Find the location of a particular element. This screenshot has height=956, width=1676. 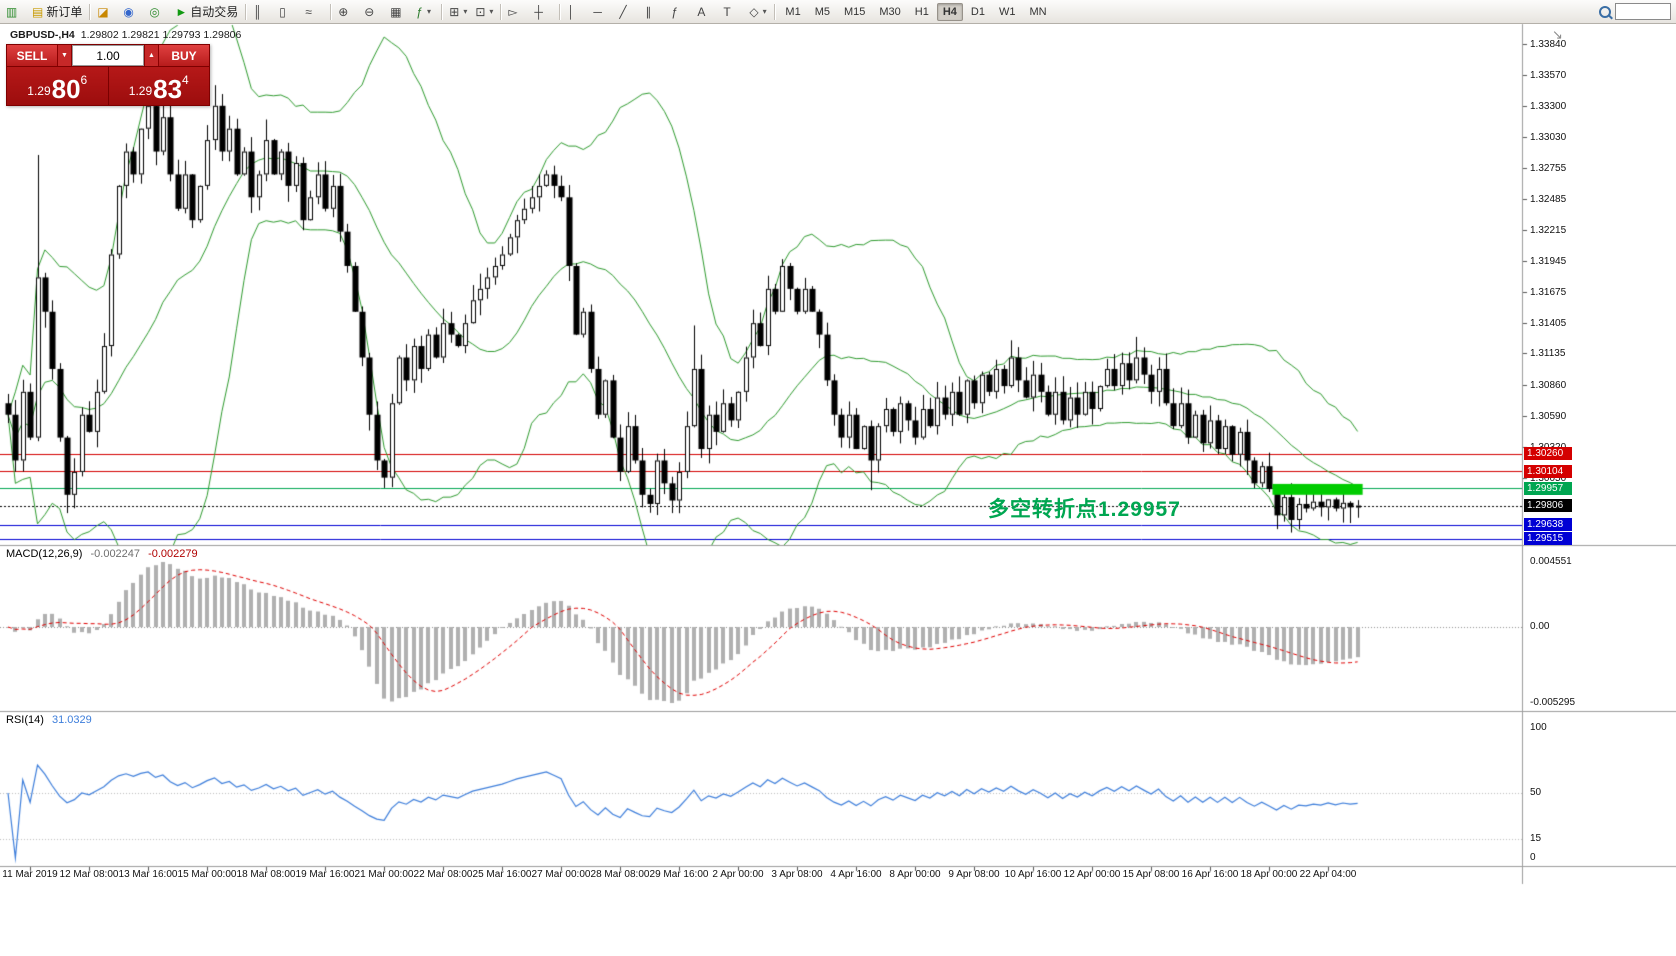

channel-icon-glyph: ∥ is located at coordinates (648, 11).